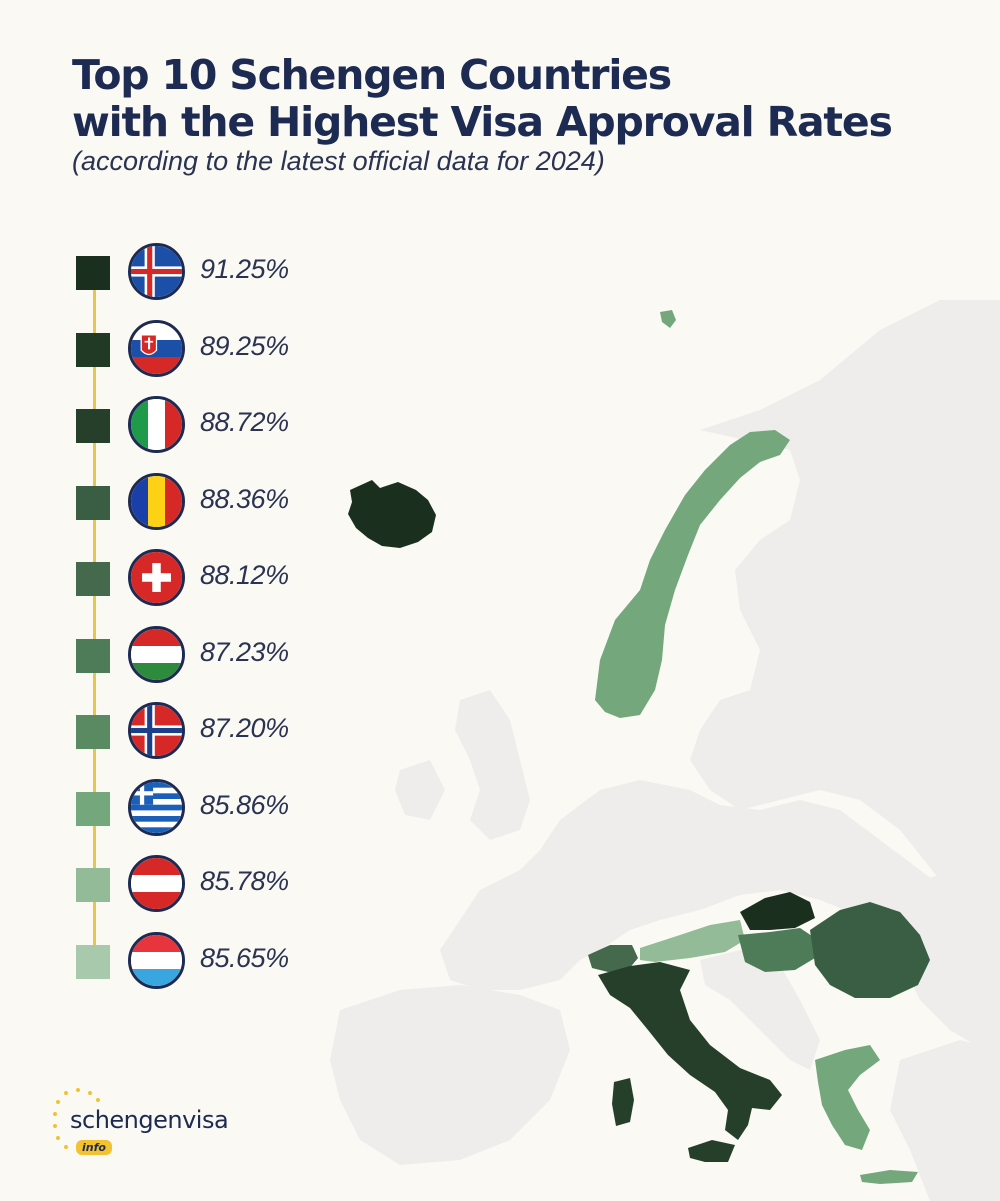 The image size is (1000, 1201). Describe the element at coordinates (156, 271) in the screenshot. I see `iceland-flag-icon` at that location.